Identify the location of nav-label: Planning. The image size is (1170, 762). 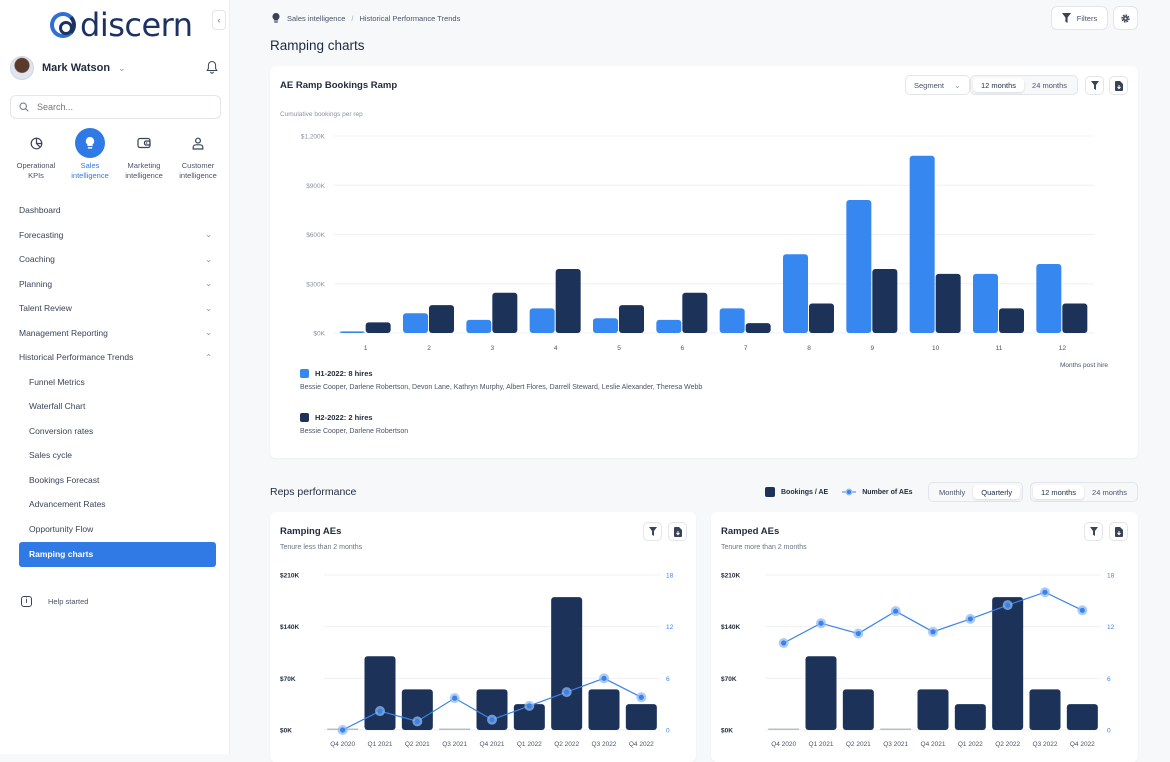
(36, 283).